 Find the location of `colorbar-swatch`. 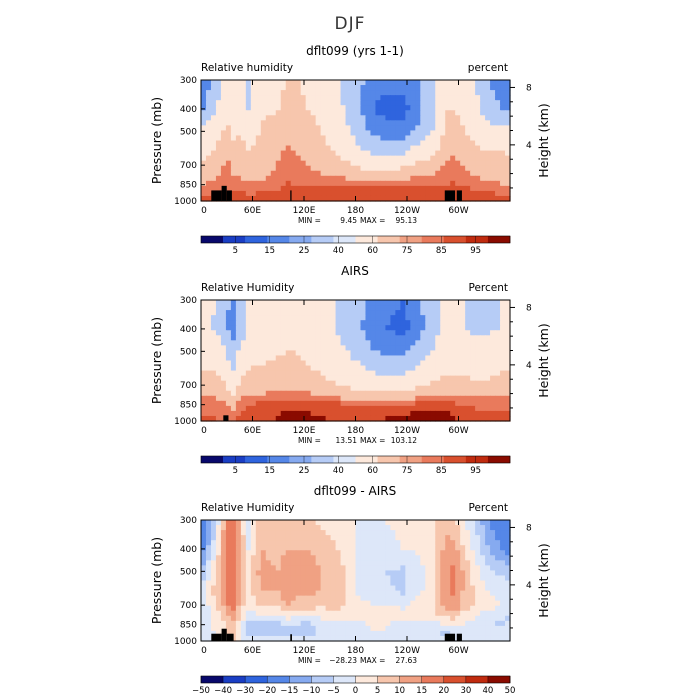

colorbar-swatch is located at coordinates (212, 679).